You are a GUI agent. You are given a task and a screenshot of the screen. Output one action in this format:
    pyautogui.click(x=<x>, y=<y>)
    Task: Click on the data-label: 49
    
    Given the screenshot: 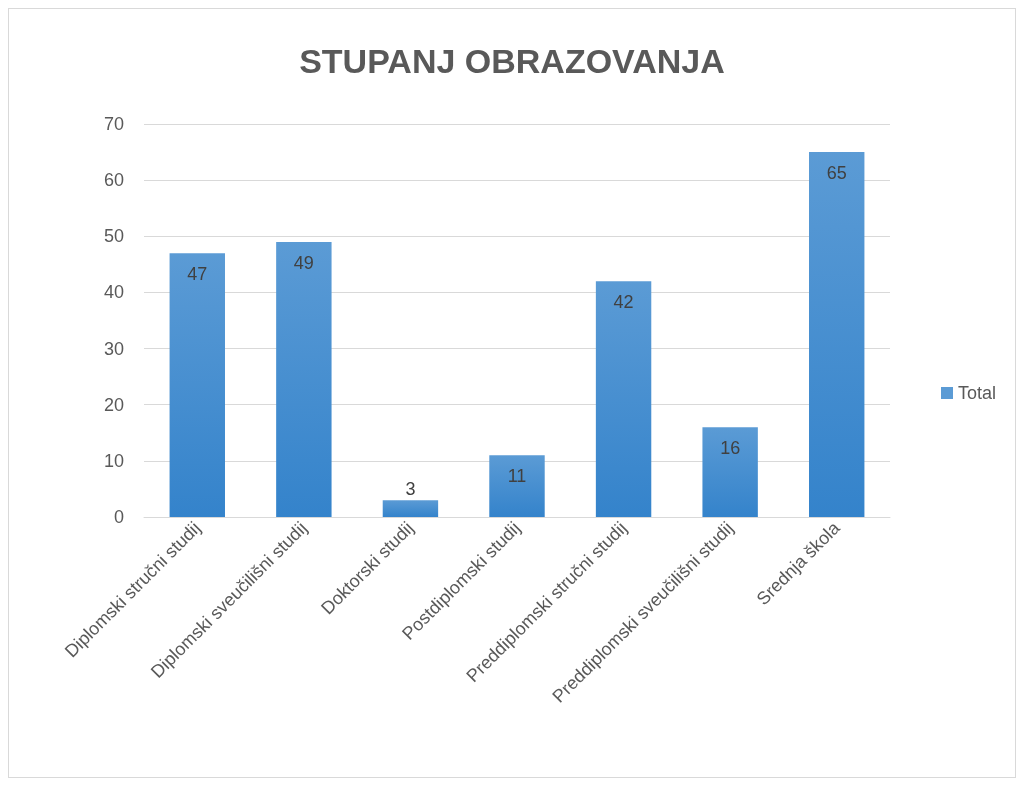 What is the action you would take?
    pyautogui.click(x=303, y=262)
    